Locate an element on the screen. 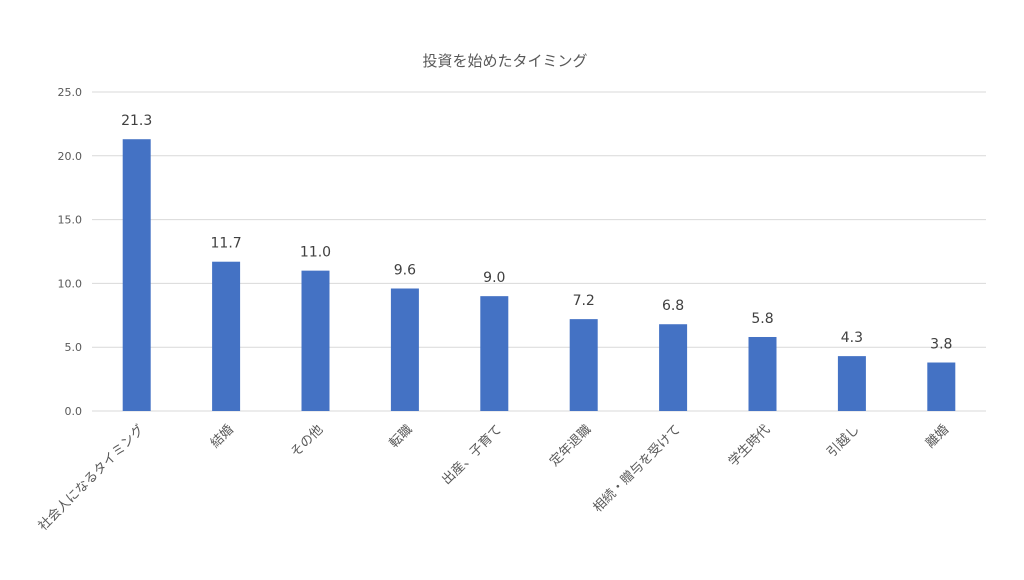  x-tick-label: 出産、子育て is located at coordinates (472, 455).